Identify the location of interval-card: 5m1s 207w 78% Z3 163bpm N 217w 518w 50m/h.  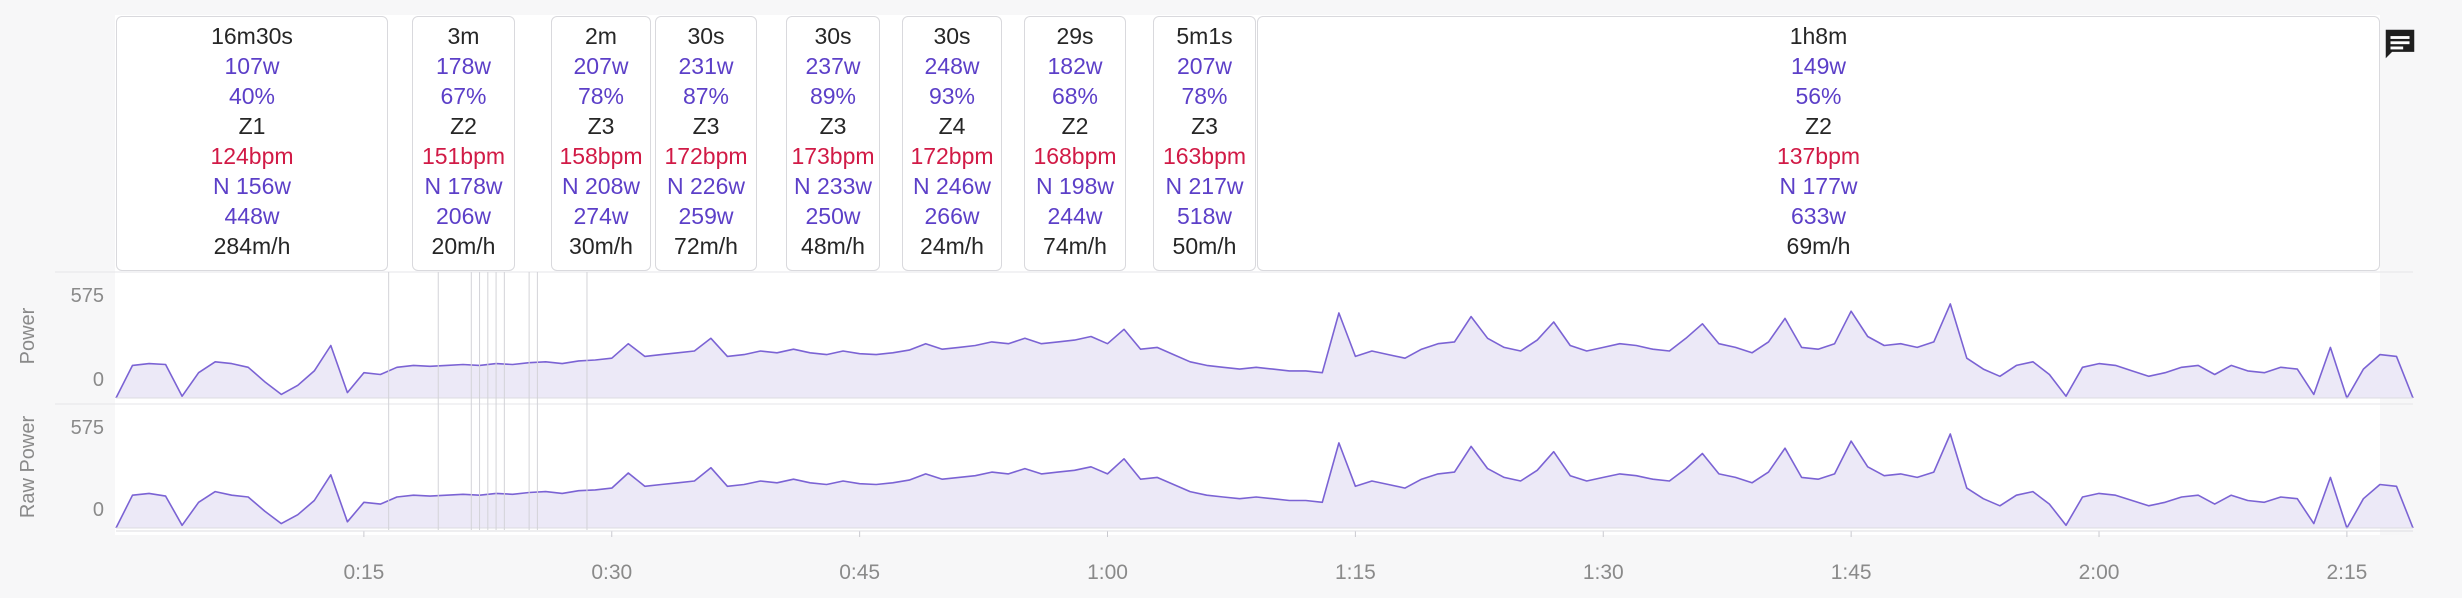
(1204, 143).